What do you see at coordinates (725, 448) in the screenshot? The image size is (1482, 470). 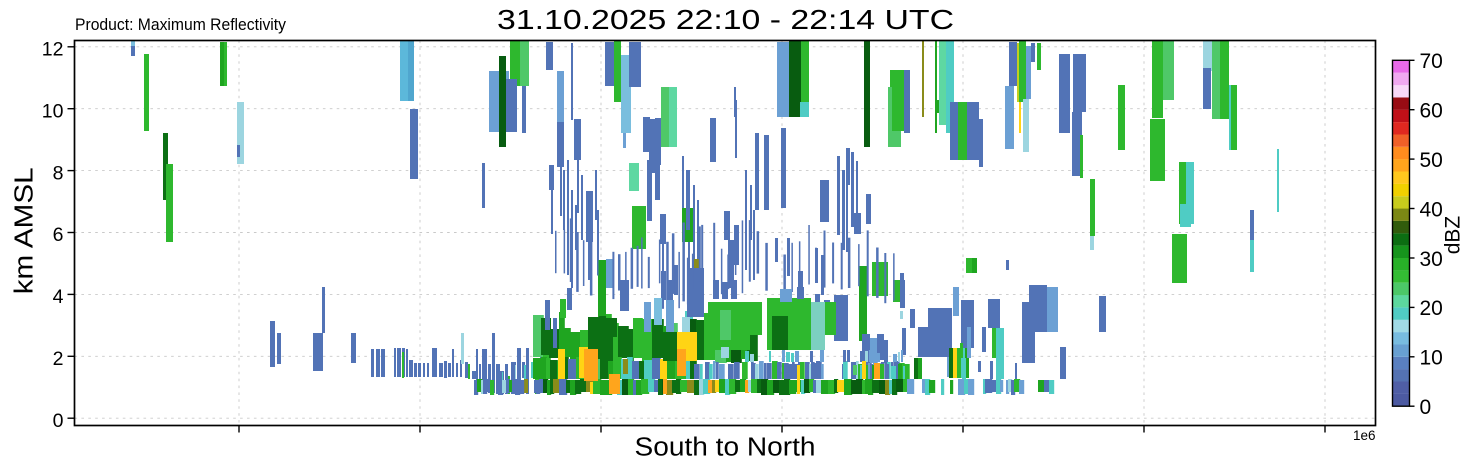 I see `svg-text: South to North` at bounding box center [725, 448].